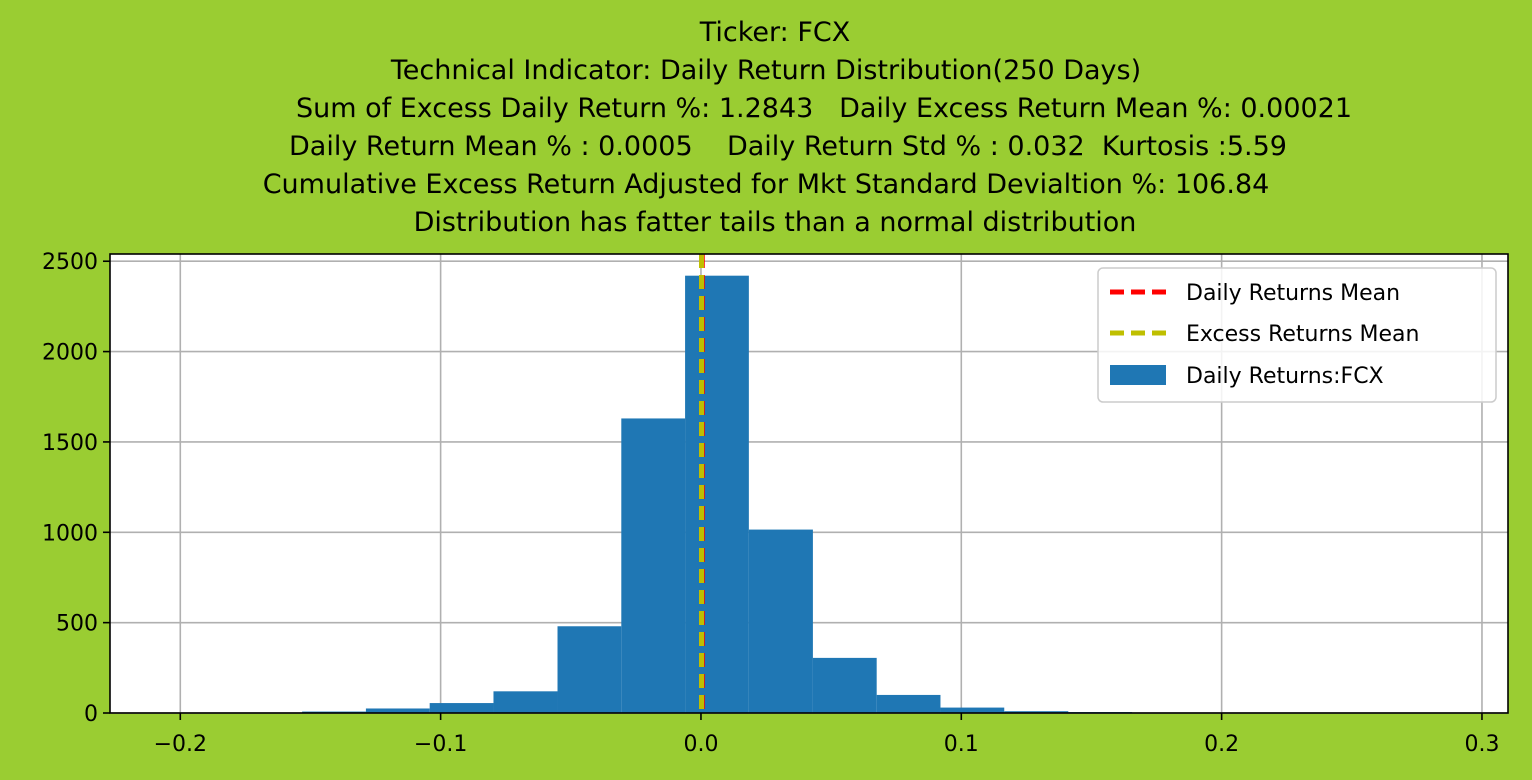  I want to click on x-tick-label: −0.2, so click(180, 744).